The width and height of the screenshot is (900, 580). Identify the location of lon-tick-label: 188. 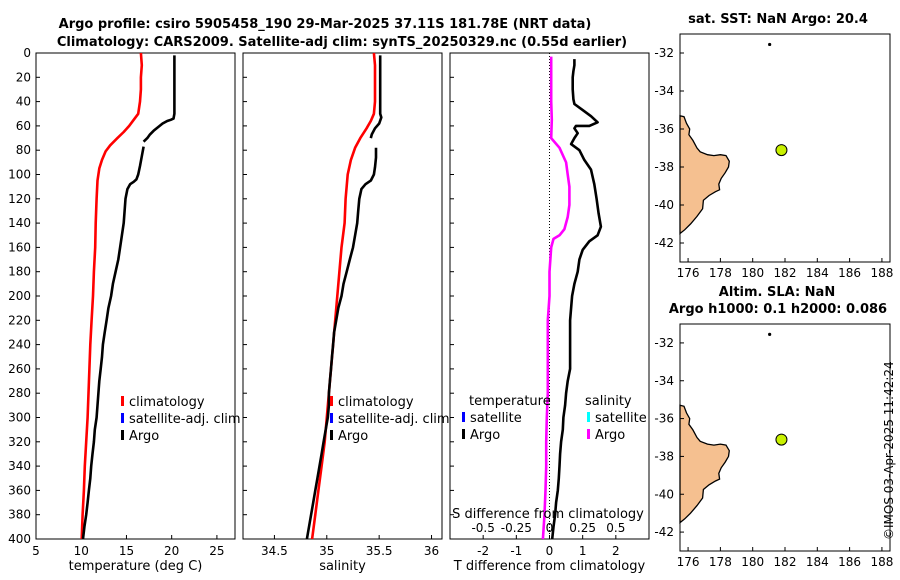
(881, 562).